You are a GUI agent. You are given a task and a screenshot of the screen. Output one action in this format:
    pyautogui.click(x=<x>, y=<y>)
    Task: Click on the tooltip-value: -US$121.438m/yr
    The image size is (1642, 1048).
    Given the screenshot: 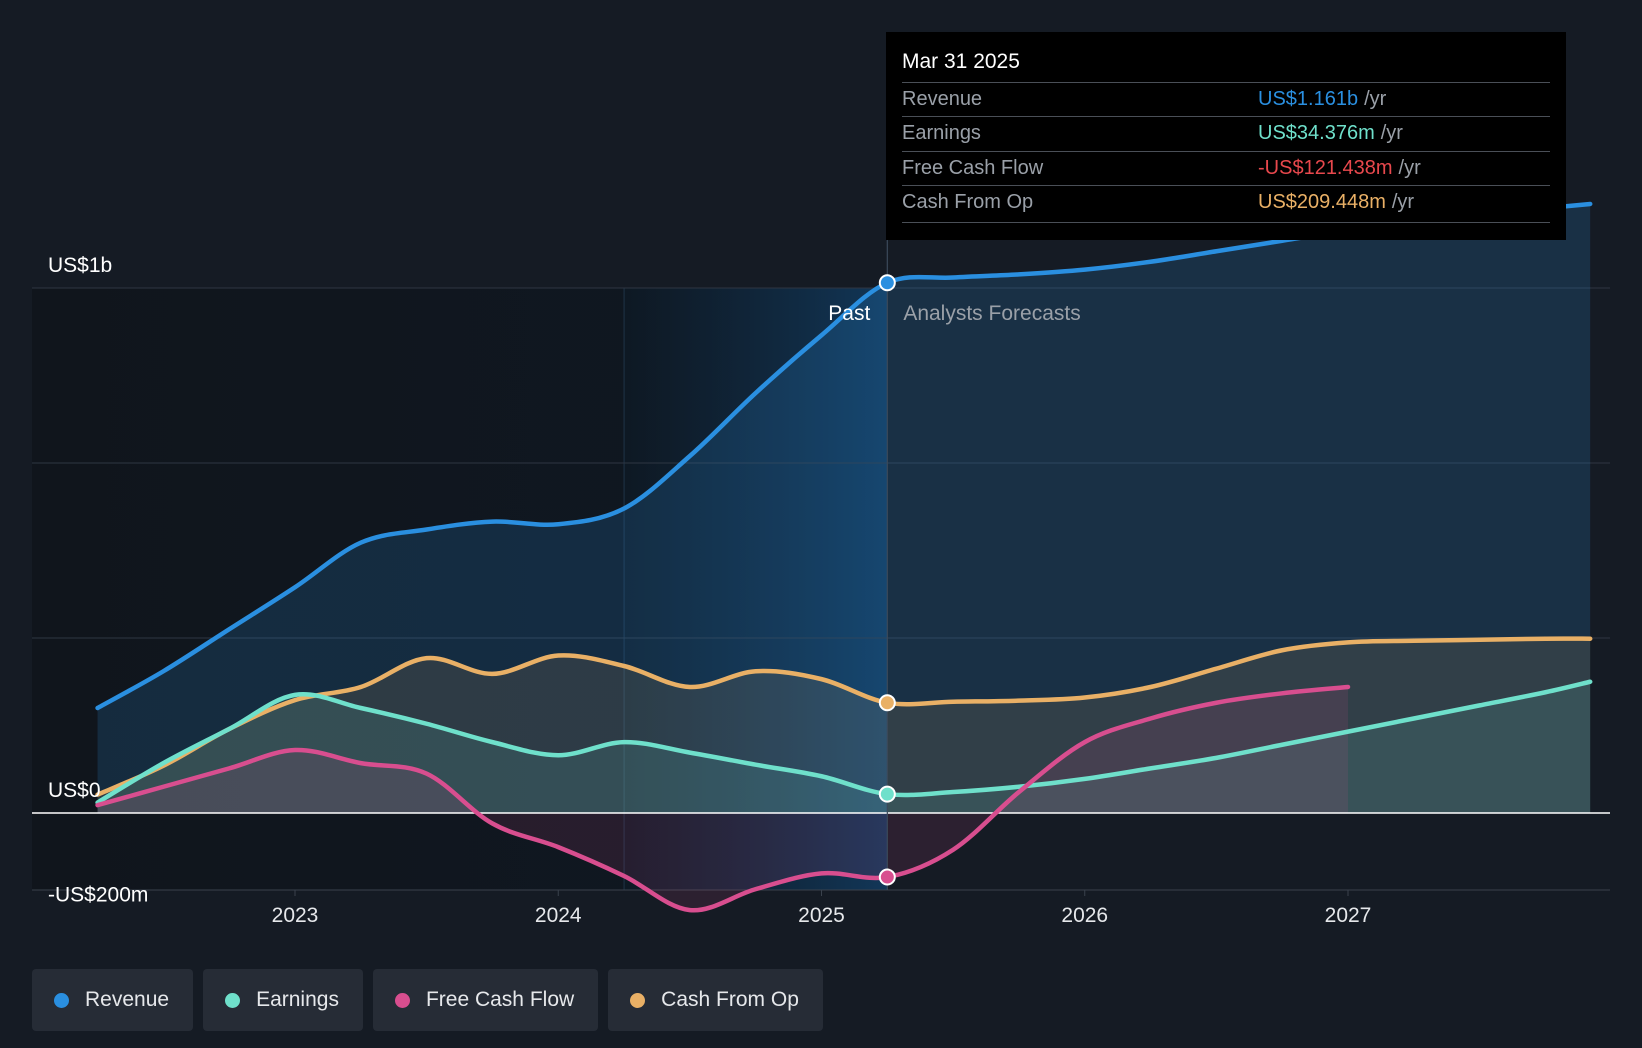 What is the action you would take?
    pyautogui.click(x=1339, y=168)
    